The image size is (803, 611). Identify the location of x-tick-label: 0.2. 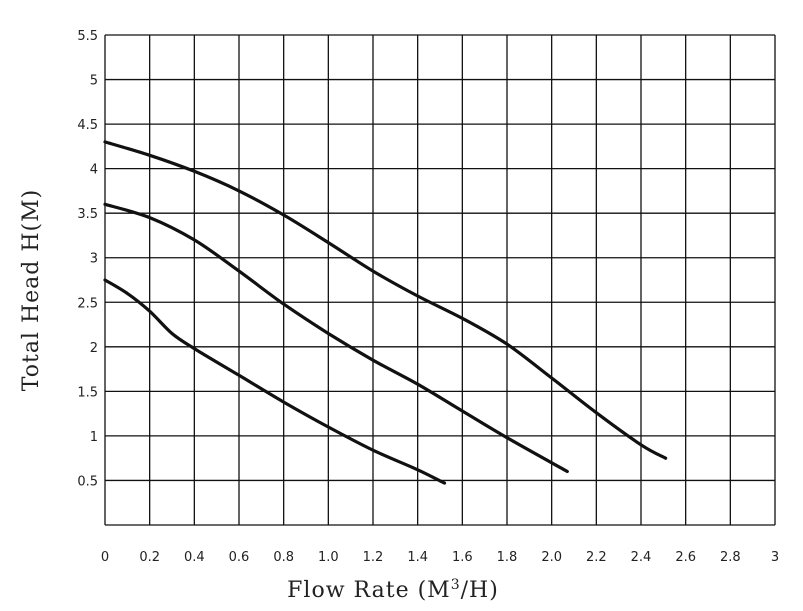
(149, 557).